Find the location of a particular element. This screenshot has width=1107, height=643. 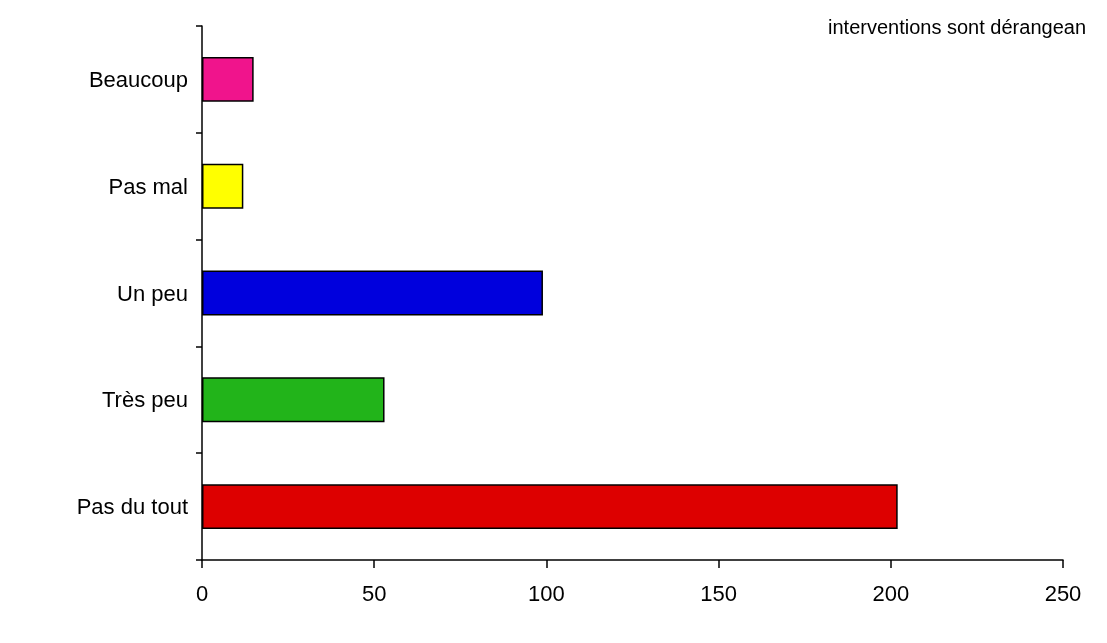

y-tick-label: Un peu is located at coordinates (152, 293).